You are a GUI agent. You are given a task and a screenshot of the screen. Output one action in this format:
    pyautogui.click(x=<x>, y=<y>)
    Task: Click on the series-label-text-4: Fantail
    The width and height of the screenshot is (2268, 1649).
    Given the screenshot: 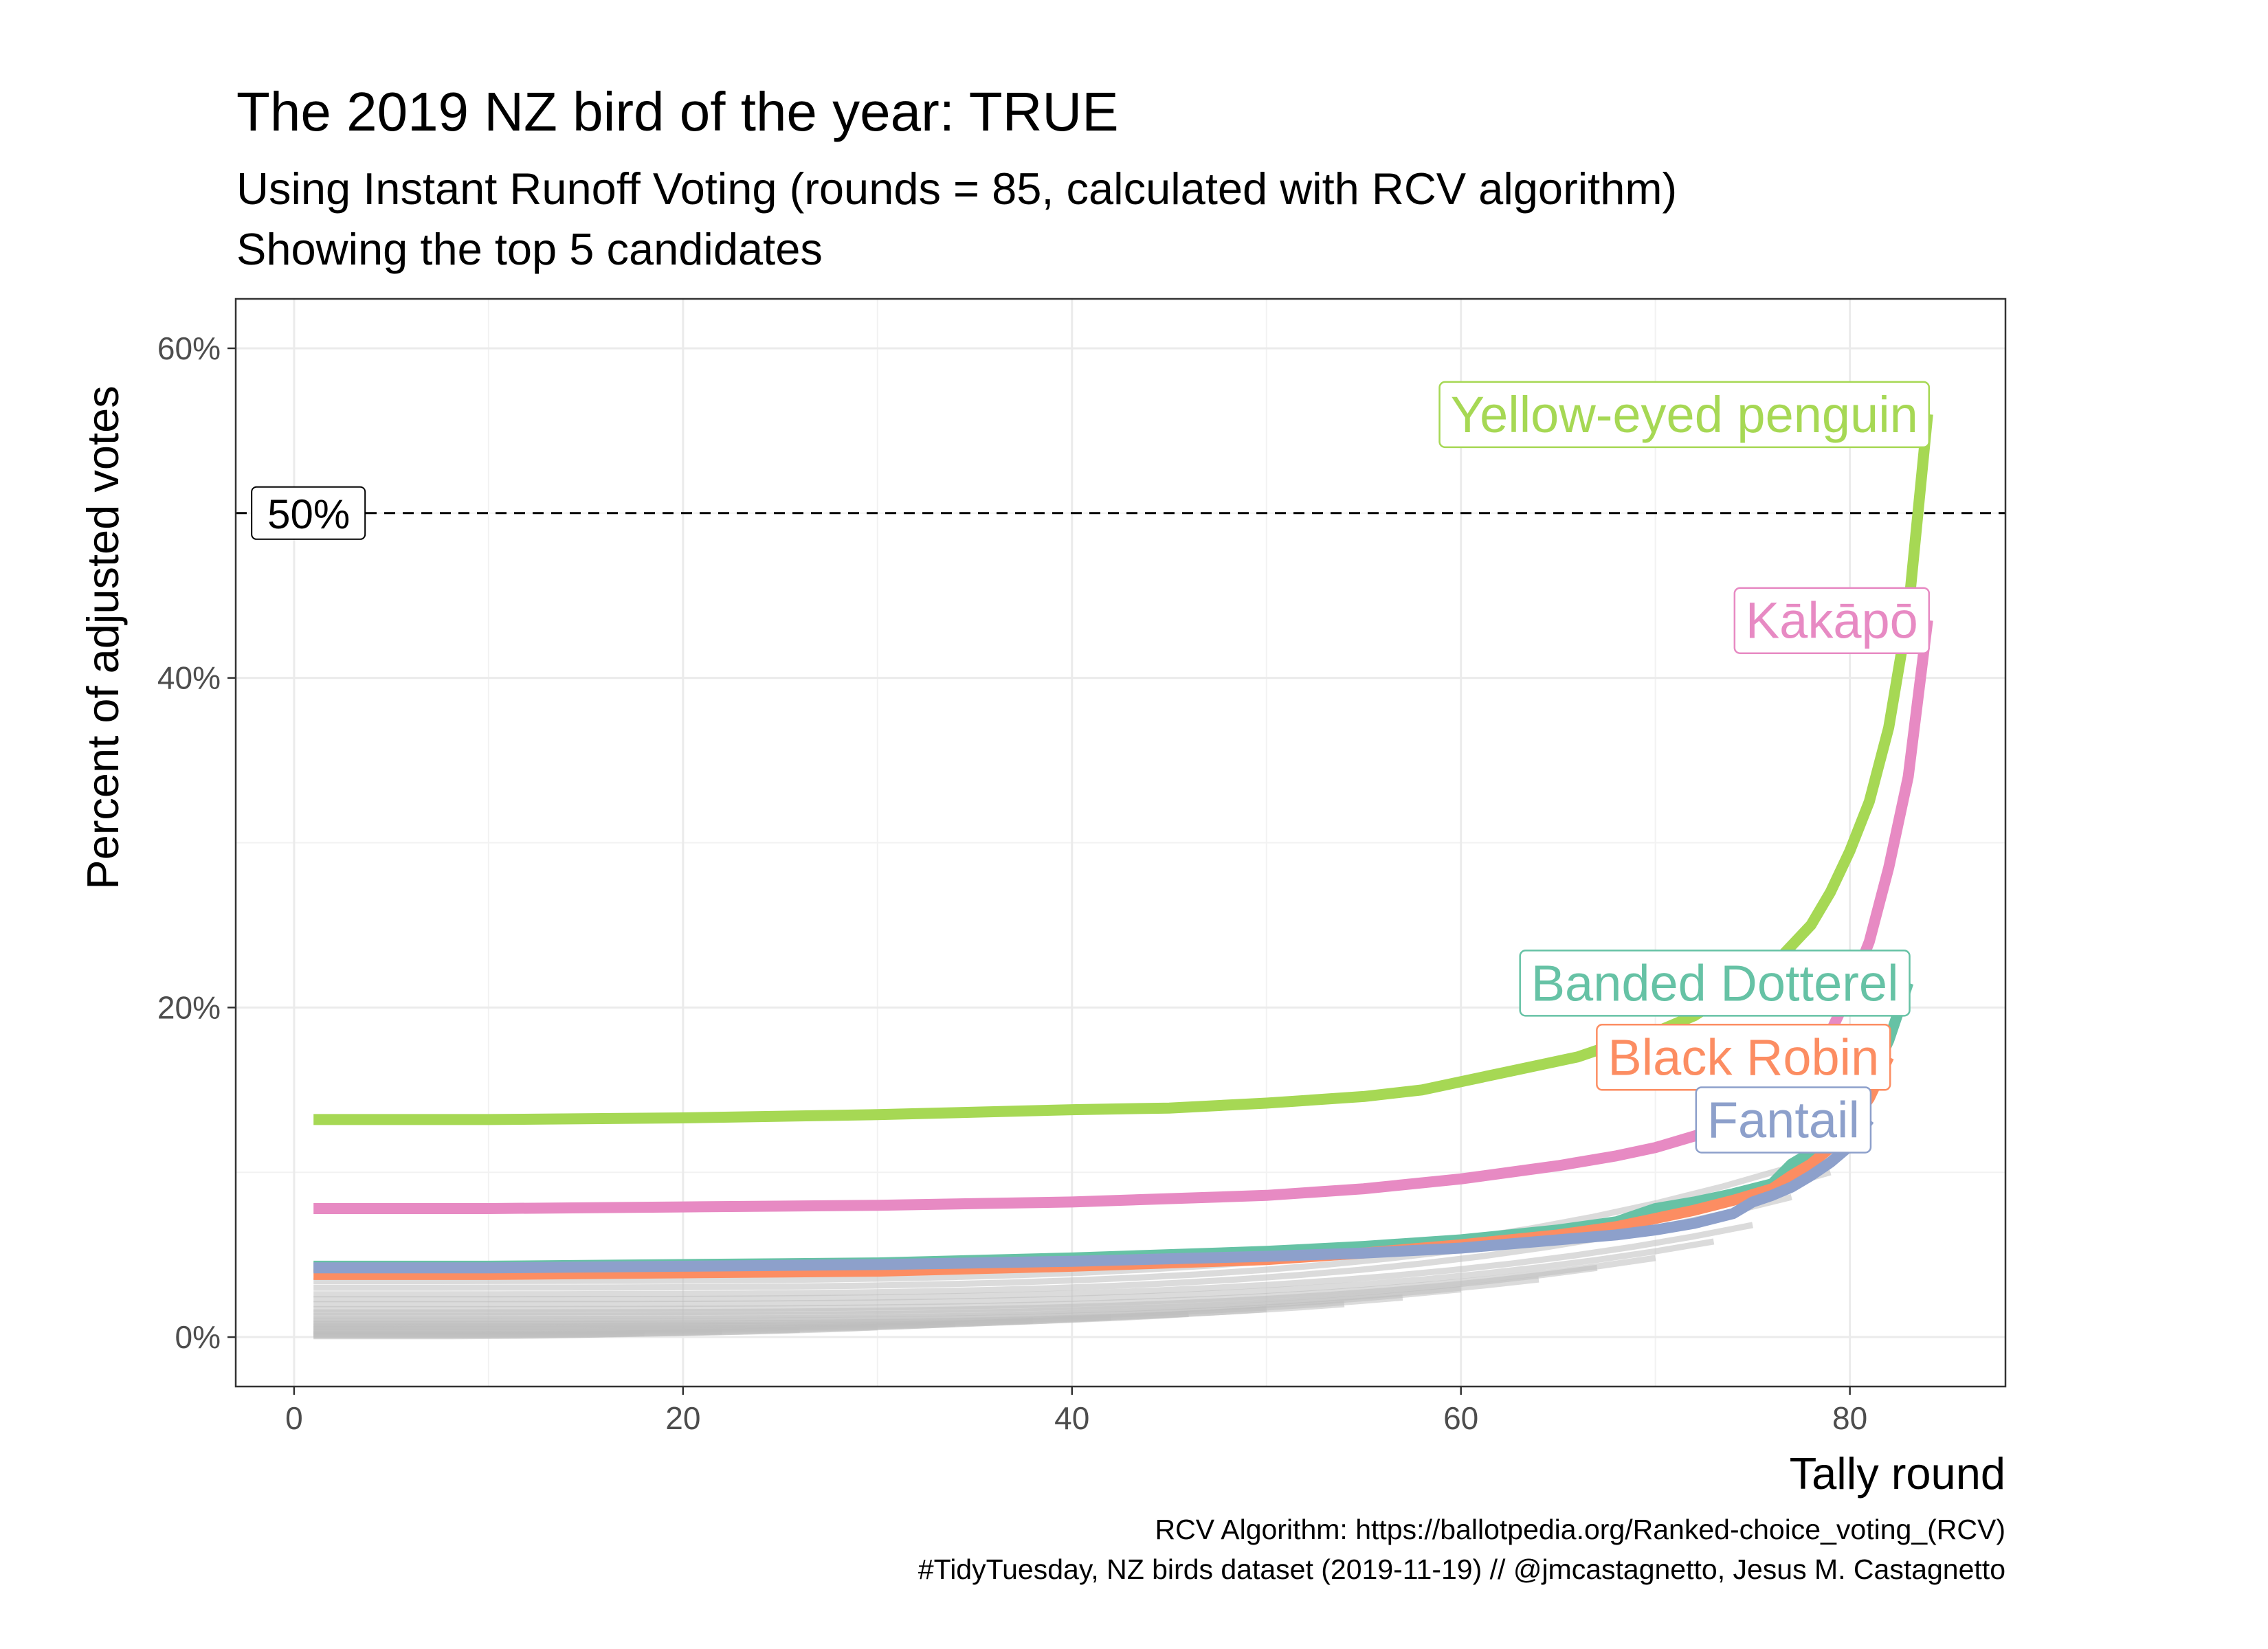 What is the action you would take?
    pyautogui.click(x=1784, y=1119)
    